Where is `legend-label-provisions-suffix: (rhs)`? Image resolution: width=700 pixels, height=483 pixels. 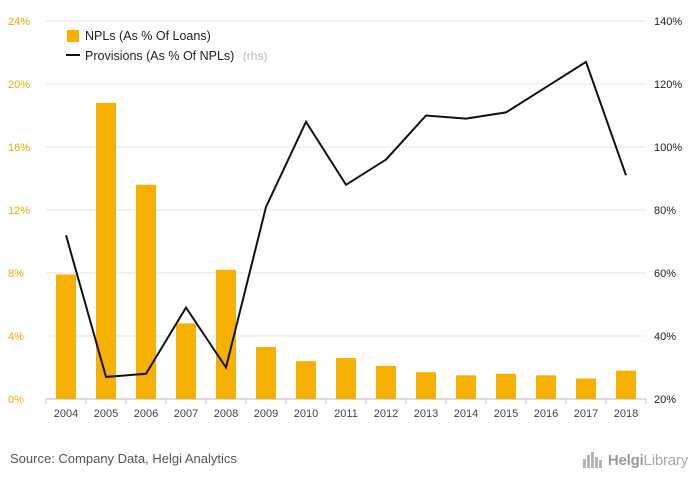
legend-label-provisions-suffix: (rhs) is located at coordinates (255, 56).